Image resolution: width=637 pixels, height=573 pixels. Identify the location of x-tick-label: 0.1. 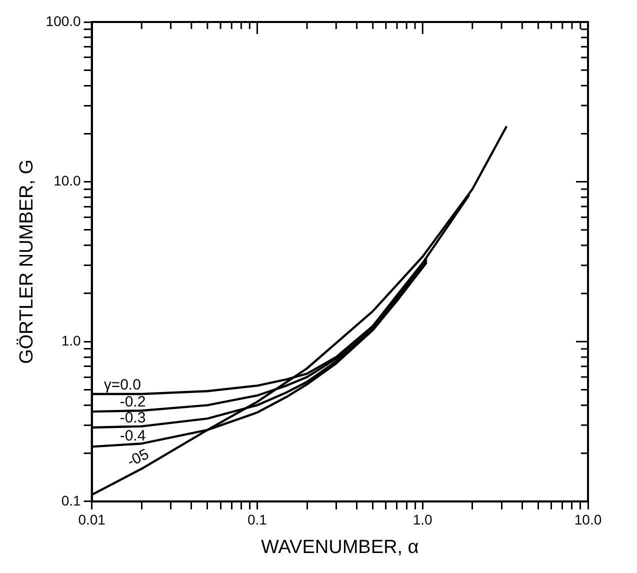
(257, 520).